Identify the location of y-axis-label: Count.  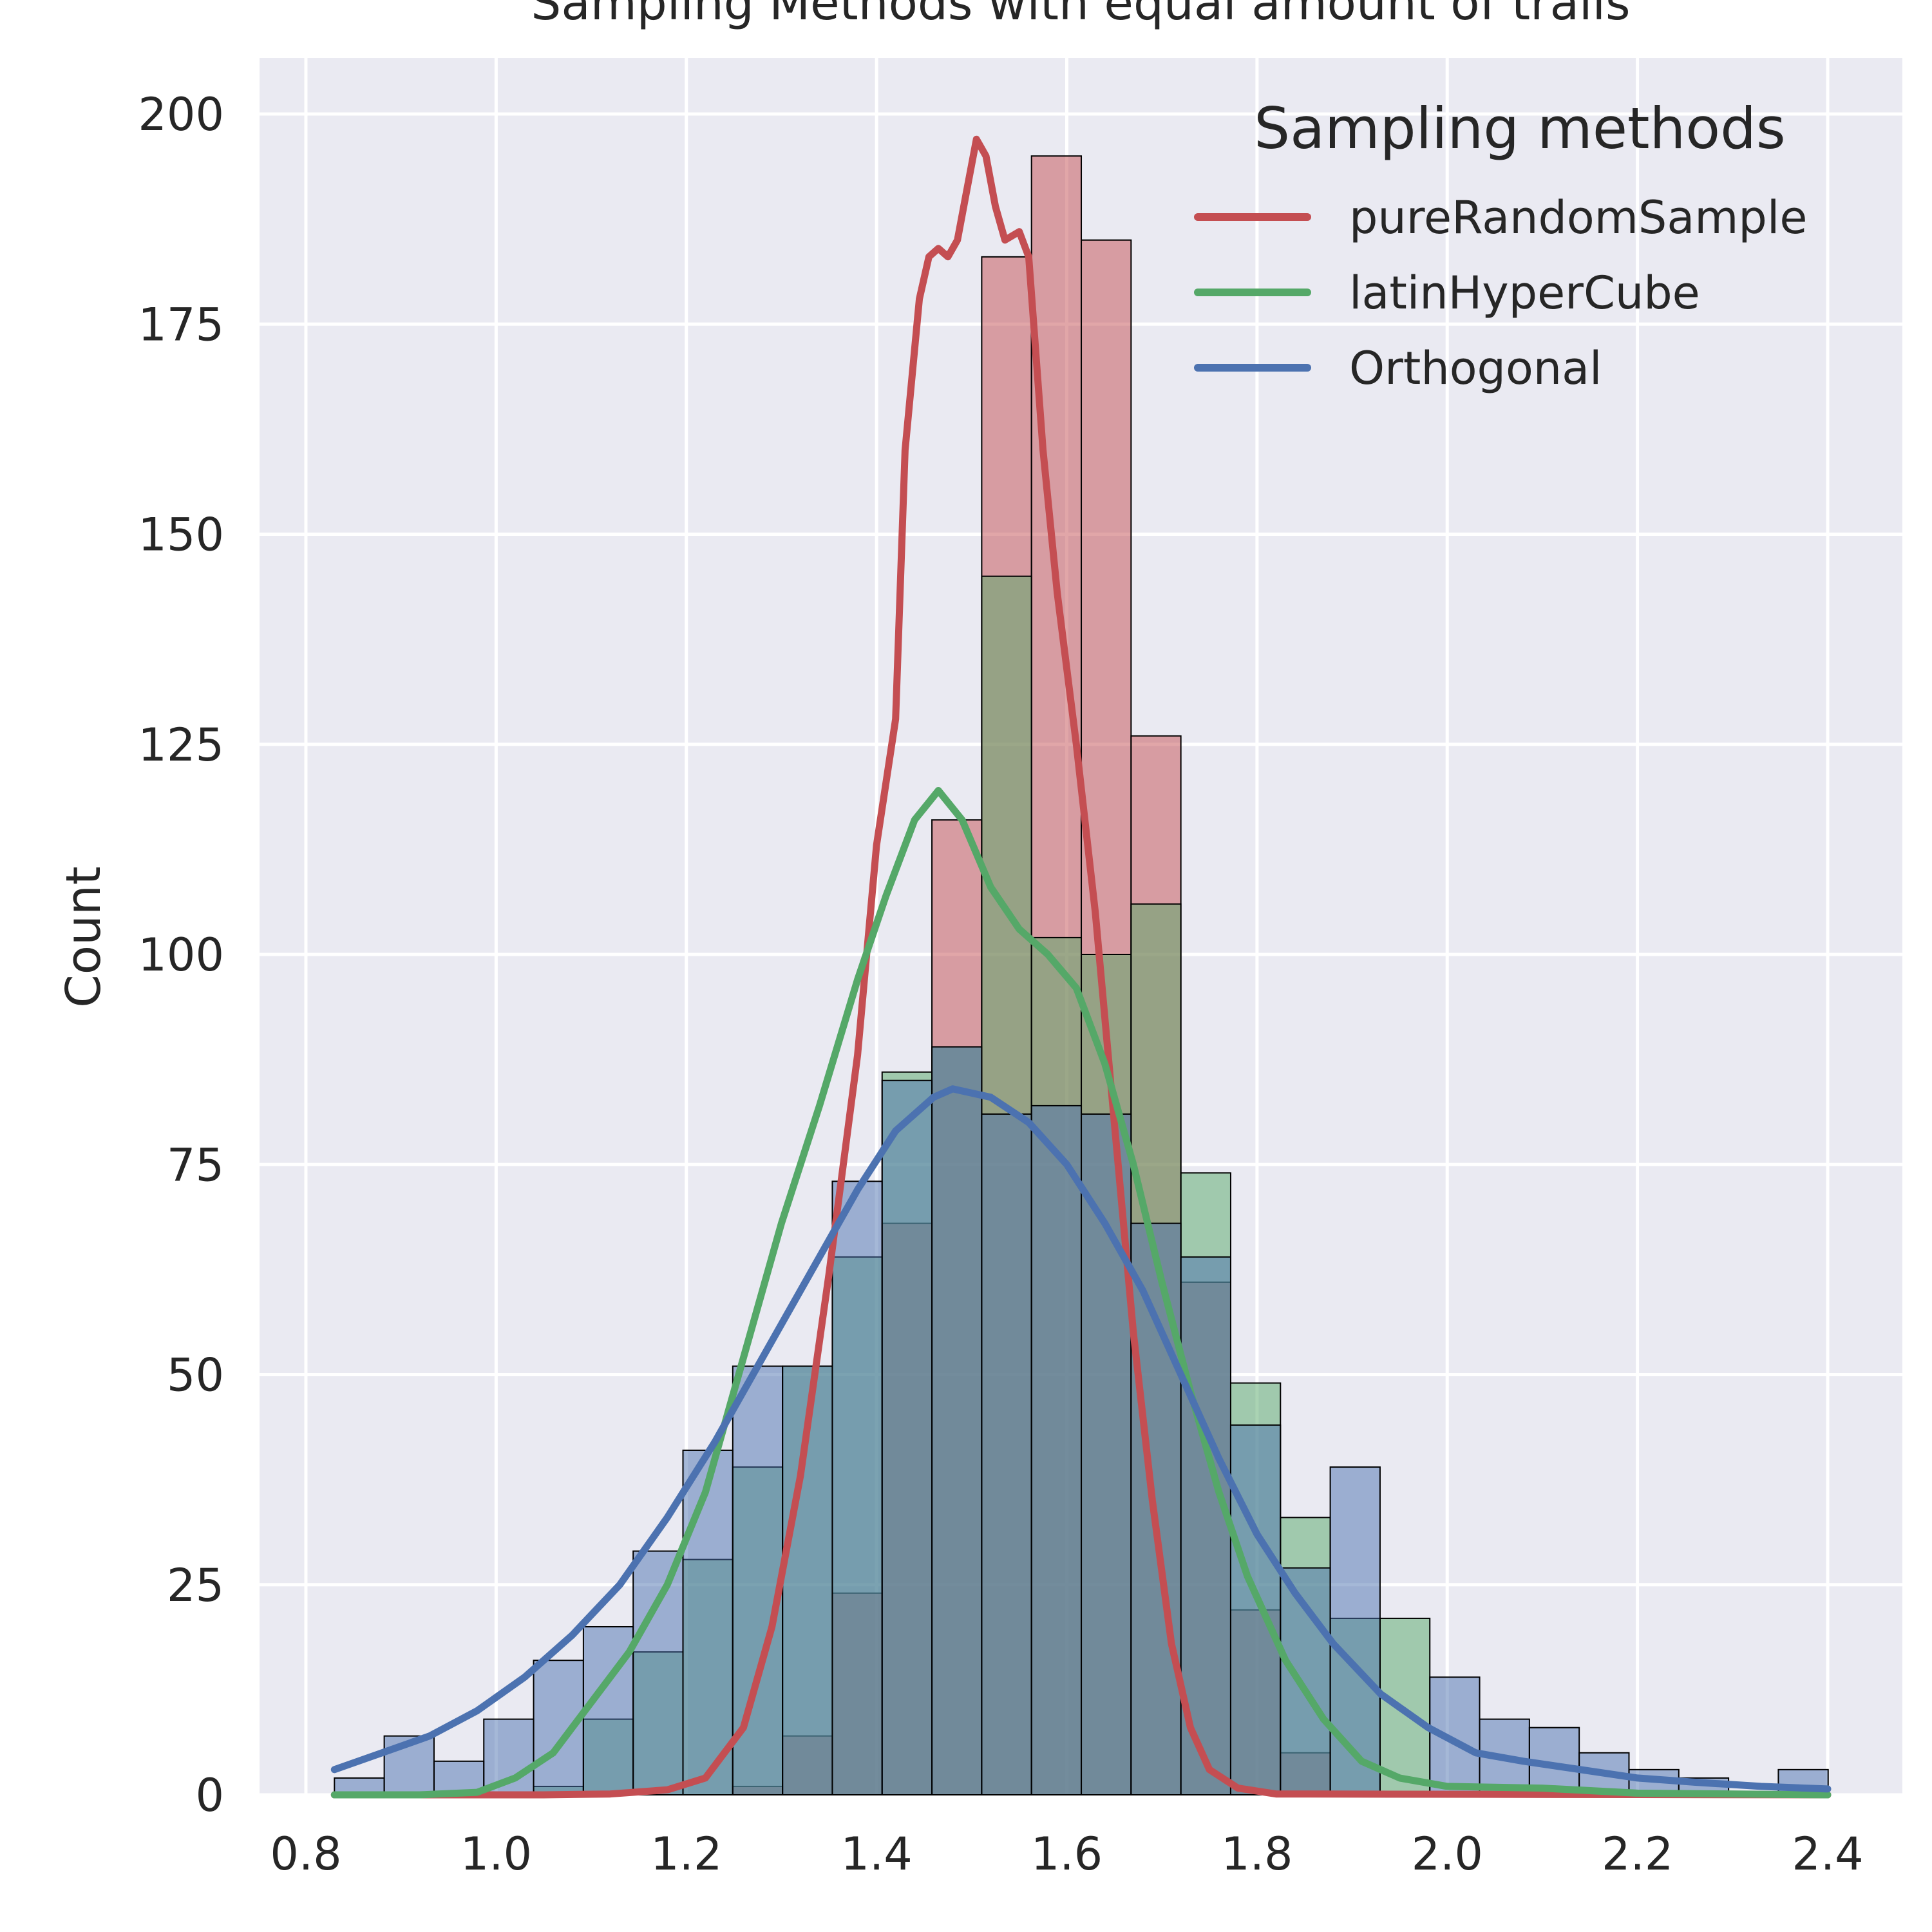
(83, 937).